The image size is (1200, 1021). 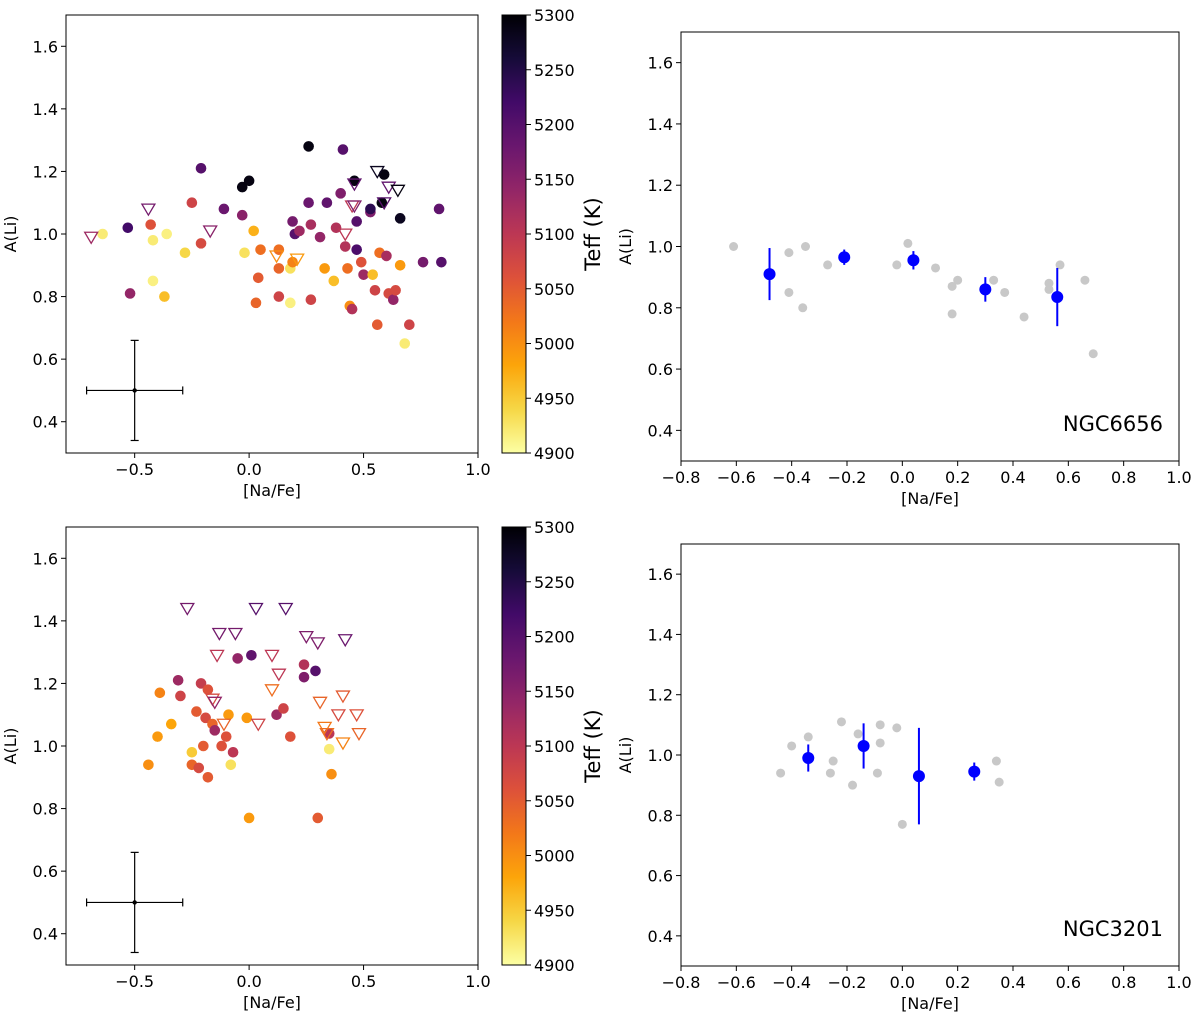 I want to click on x-tick-label: 0.5, so click(x=363, y=469).